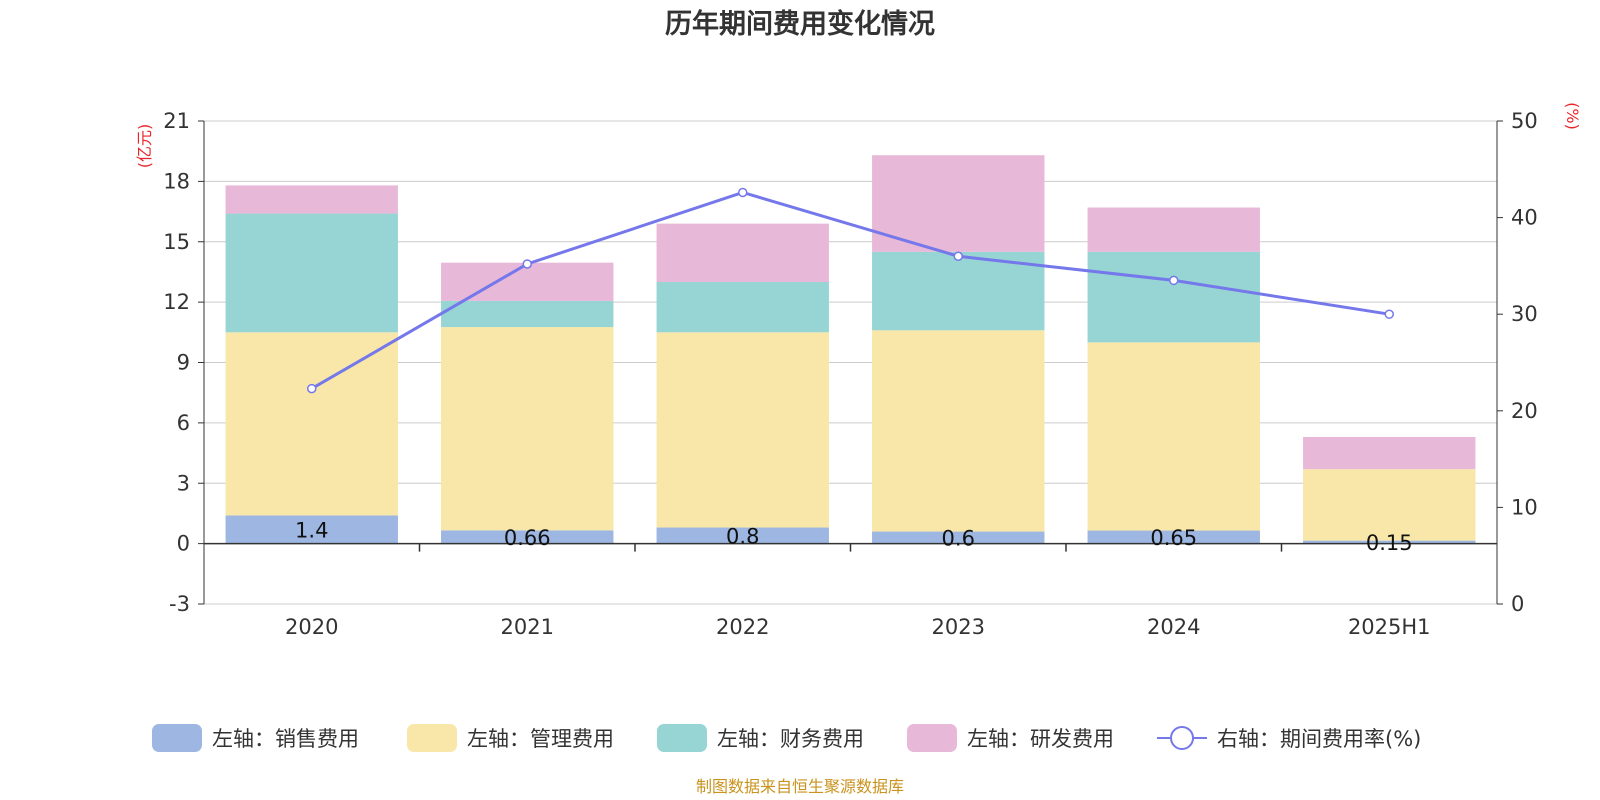 The height and width of the screenshot is (800, 1600). What do you see at coordinates (176, 302) in the screenshot?
I see `left-axis-tick-label: 12` at bounding box center [176, 302].